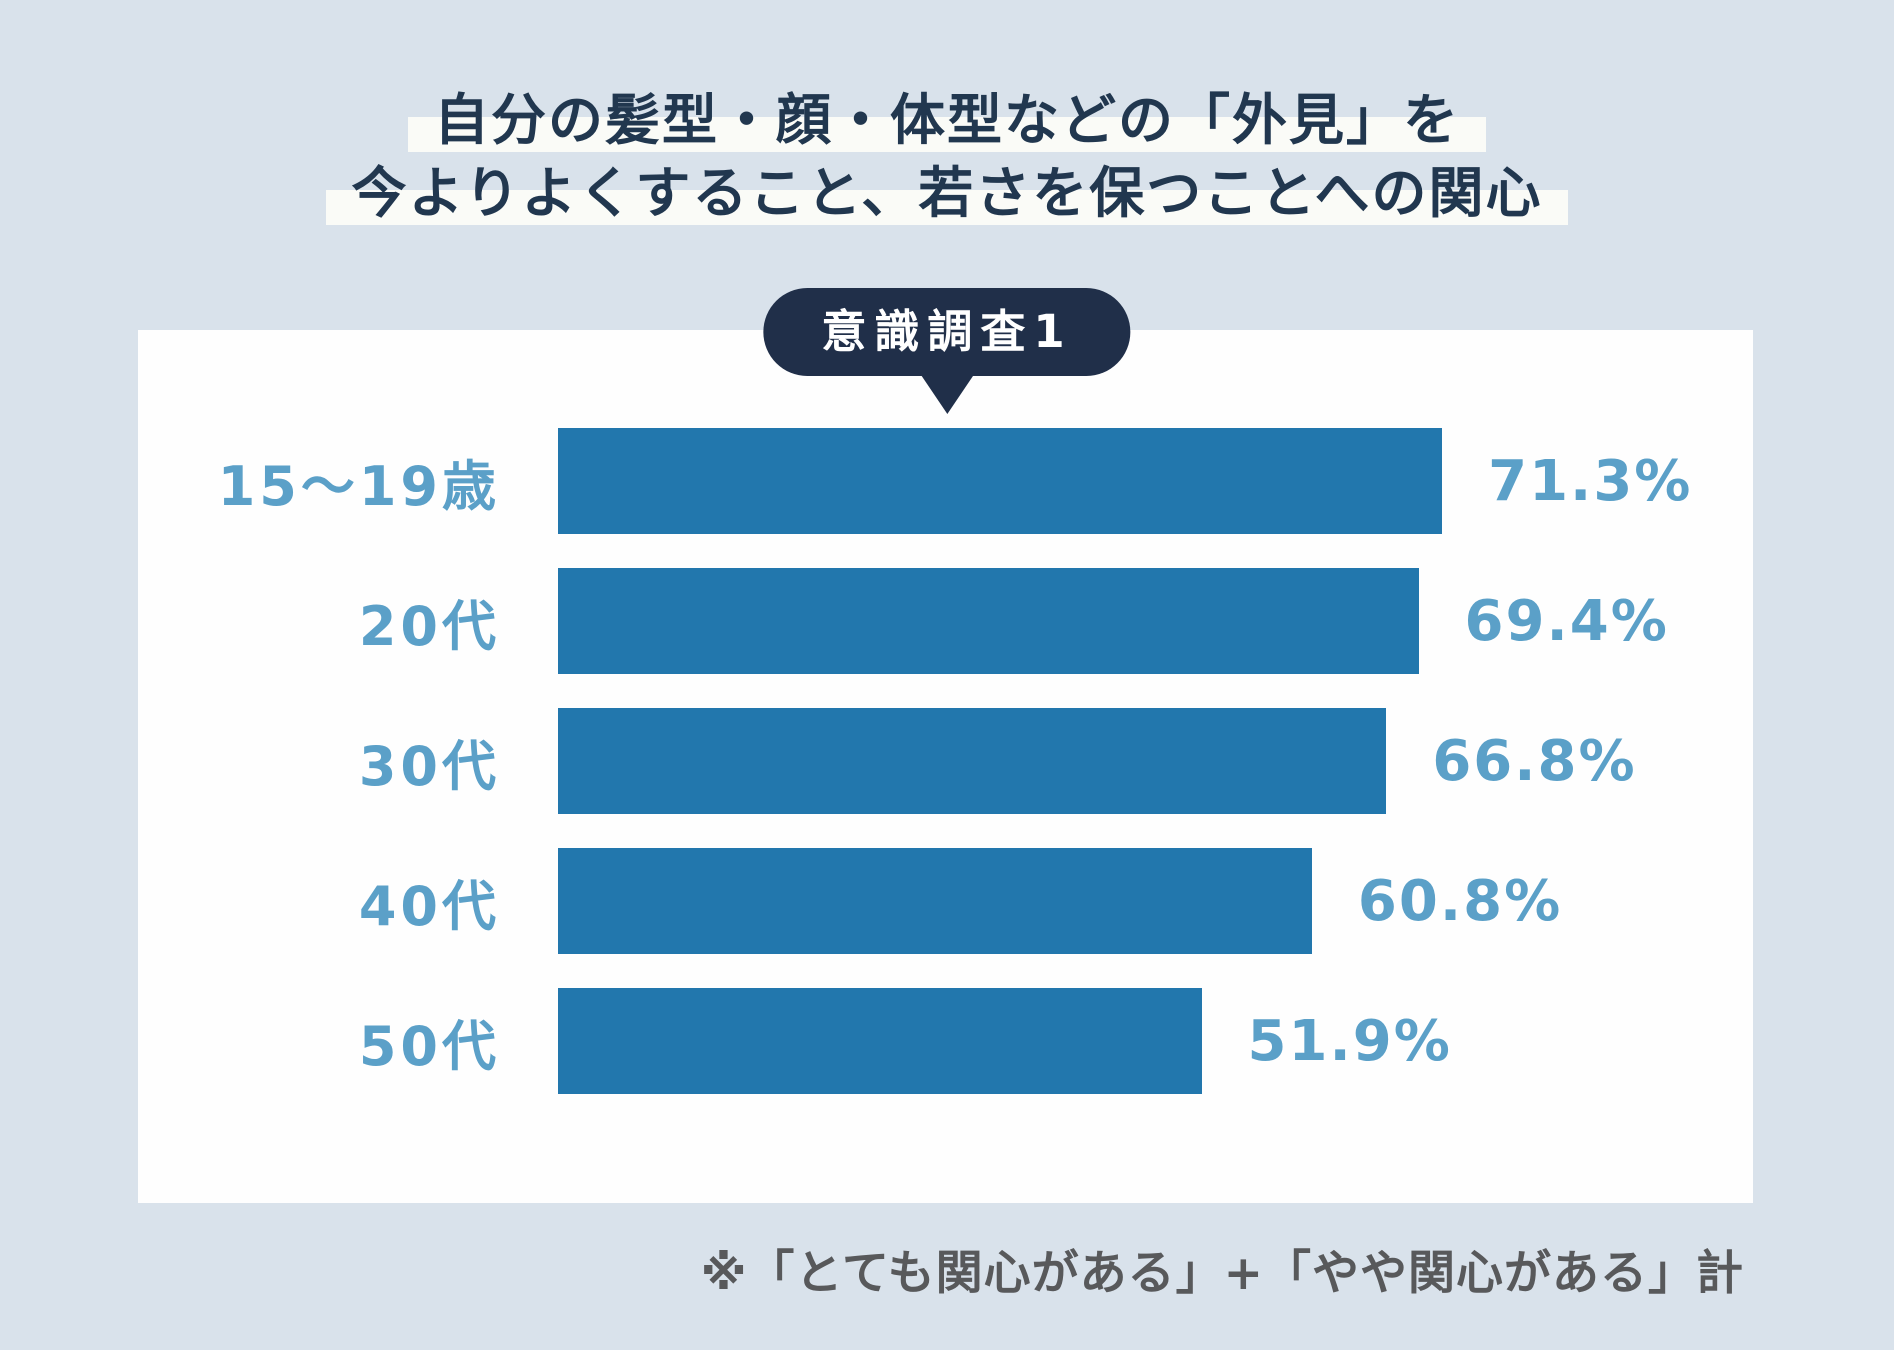 The width and height of the screenshot is (1894, 1350). What do you see at coordinates (429, 626) in the screenshot?
I see `category-label: 20代` at bounding box center [429, 626].